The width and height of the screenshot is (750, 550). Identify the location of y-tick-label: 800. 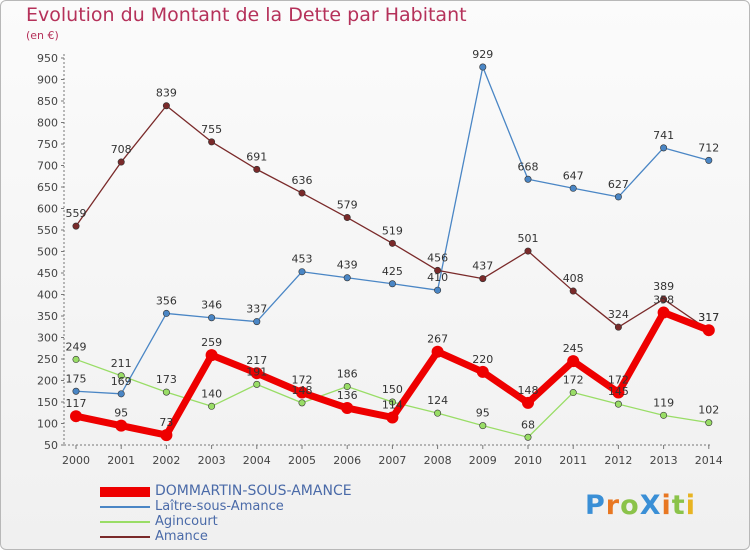
(47, 123).